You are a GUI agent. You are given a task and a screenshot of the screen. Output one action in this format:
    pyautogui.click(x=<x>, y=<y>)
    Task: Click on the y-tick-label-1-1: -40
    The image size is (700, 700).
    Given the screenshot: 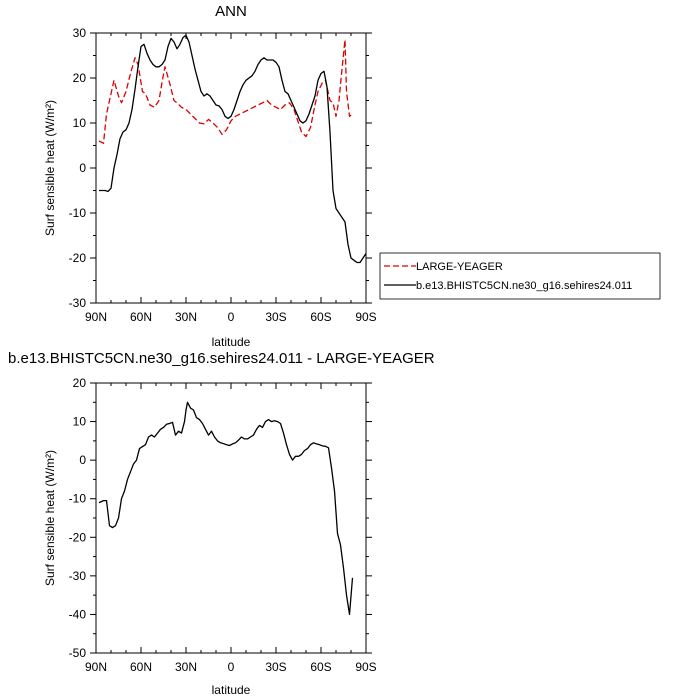 What is the action you would take?
    pyautogui.click(x=78, y=614)
    